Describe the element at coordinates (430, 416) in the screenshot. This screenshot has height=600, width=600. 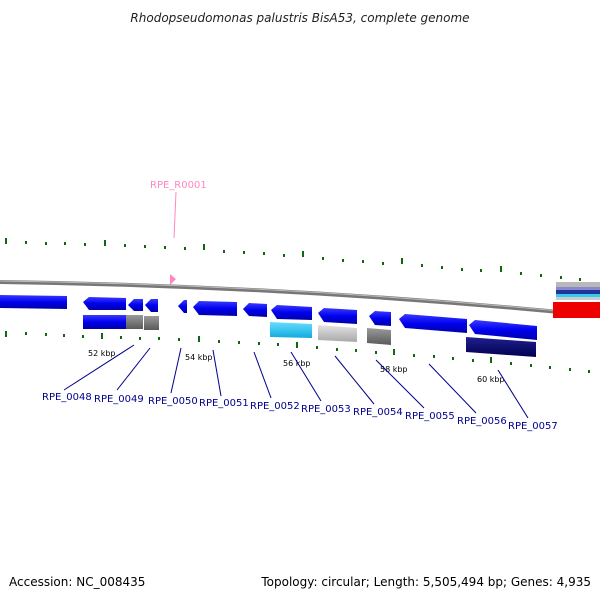
I see `gene-label: RPE_0055` at that location.